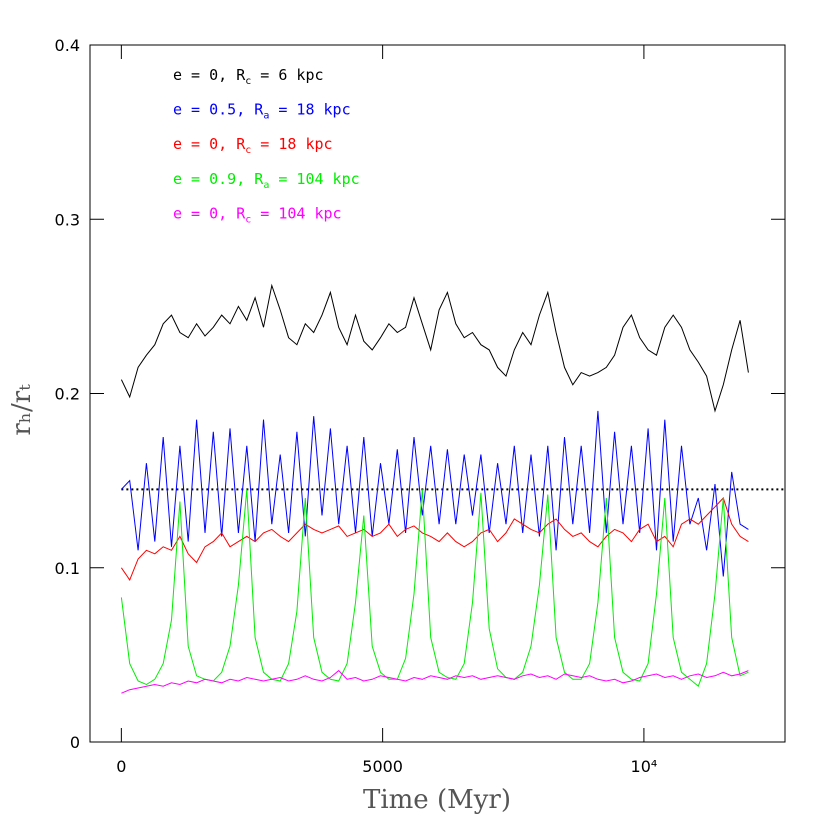  What do you see at coordinates (67, 45) in the screenshot?
I see `y-tick-label: 0.4` at bounding box center [67, 45].